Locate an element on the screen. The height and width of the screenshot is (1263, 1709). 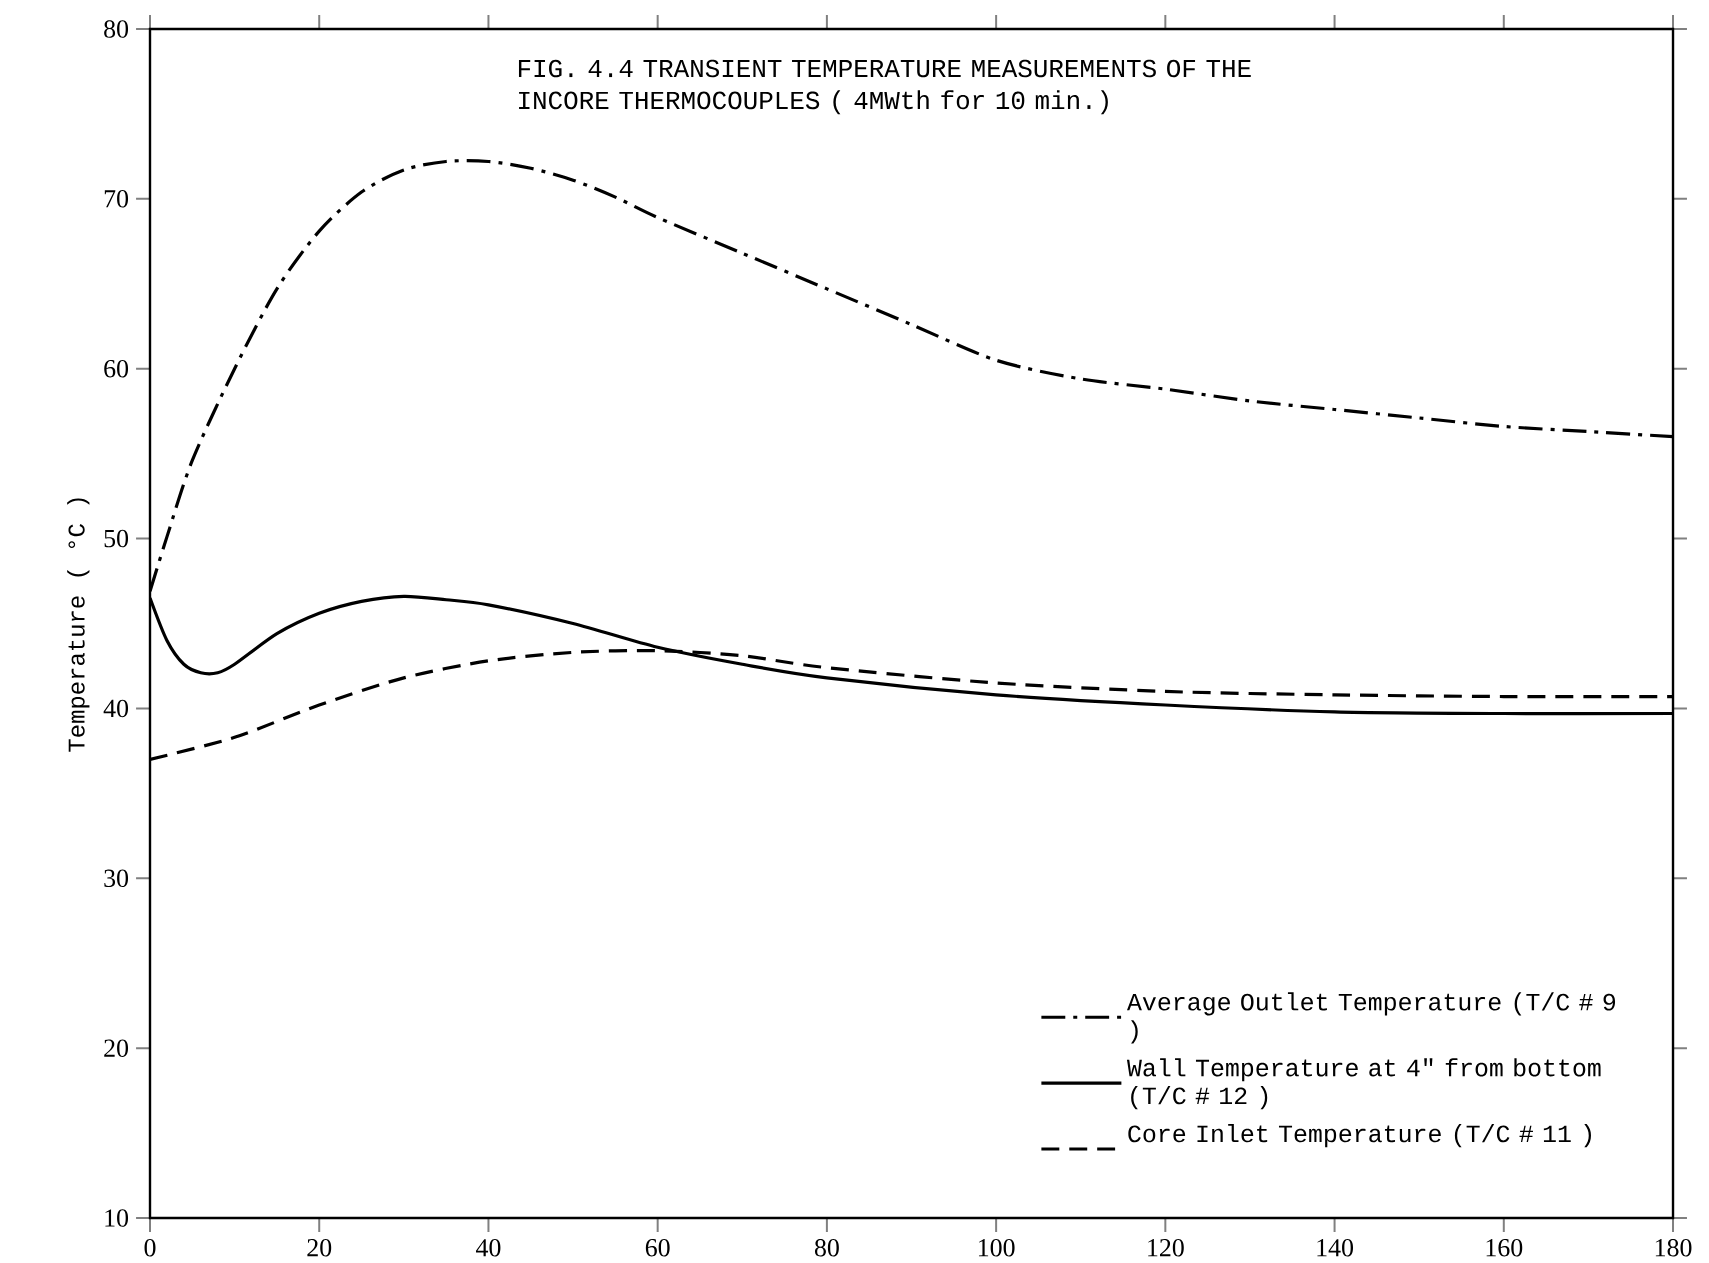
x-tick-label: 160 is located at coordinates (1504, 1248).